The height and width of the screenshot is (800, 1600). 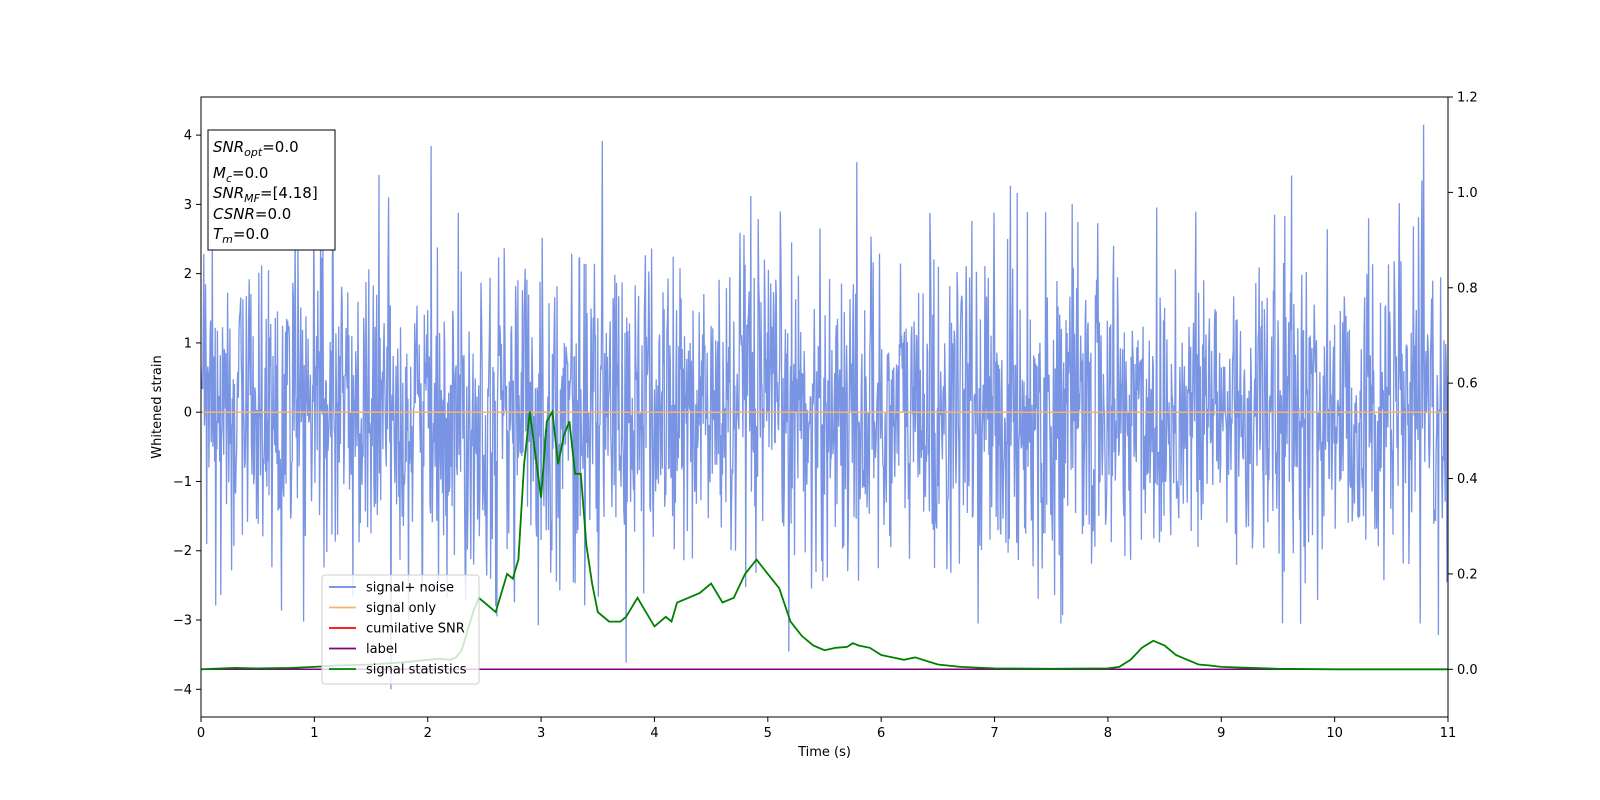 I want to click on legend-entry: signal+ noise, so click(x=410, y=588).